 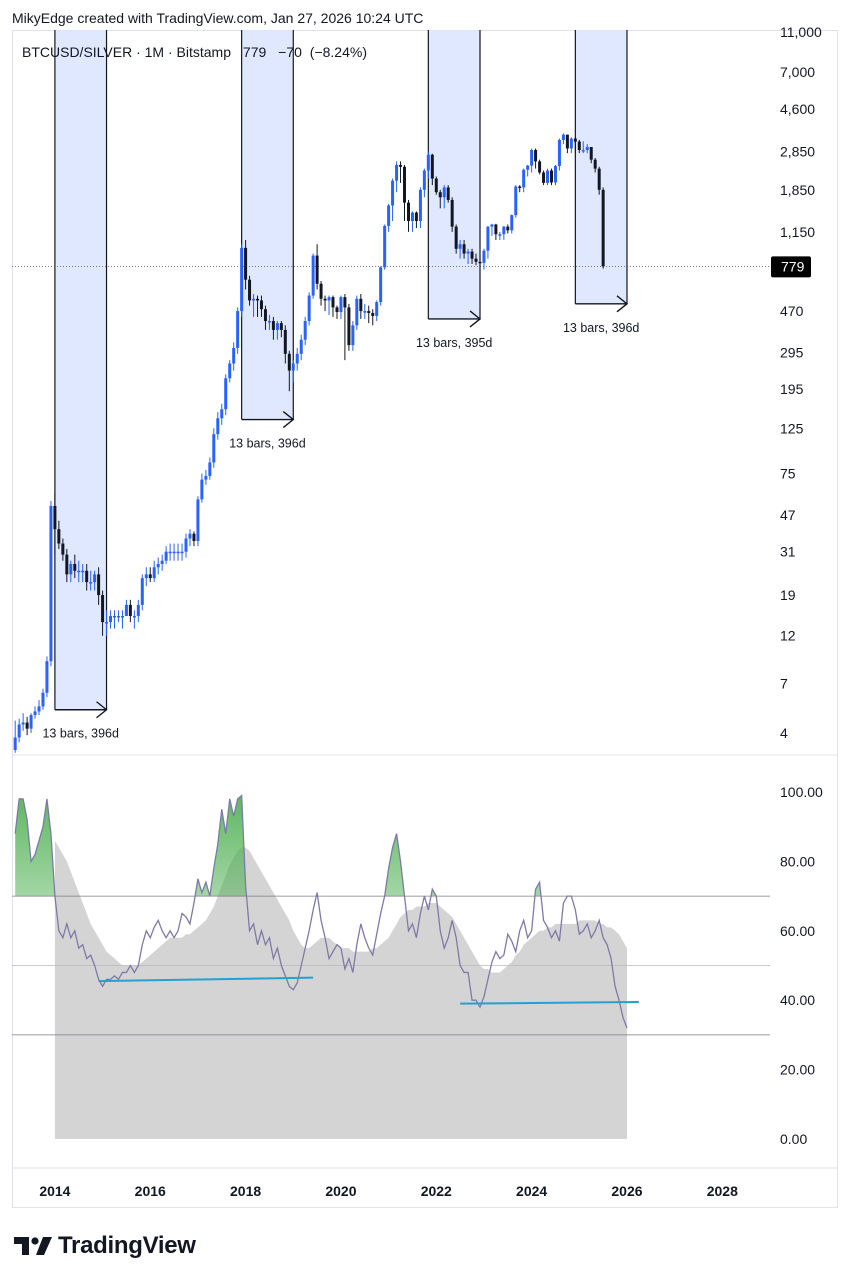 What do you see at coordinates (797, 109) in the screenshot?
I see `price-axis-tick: 4,600` at bounding box center [797, 109].